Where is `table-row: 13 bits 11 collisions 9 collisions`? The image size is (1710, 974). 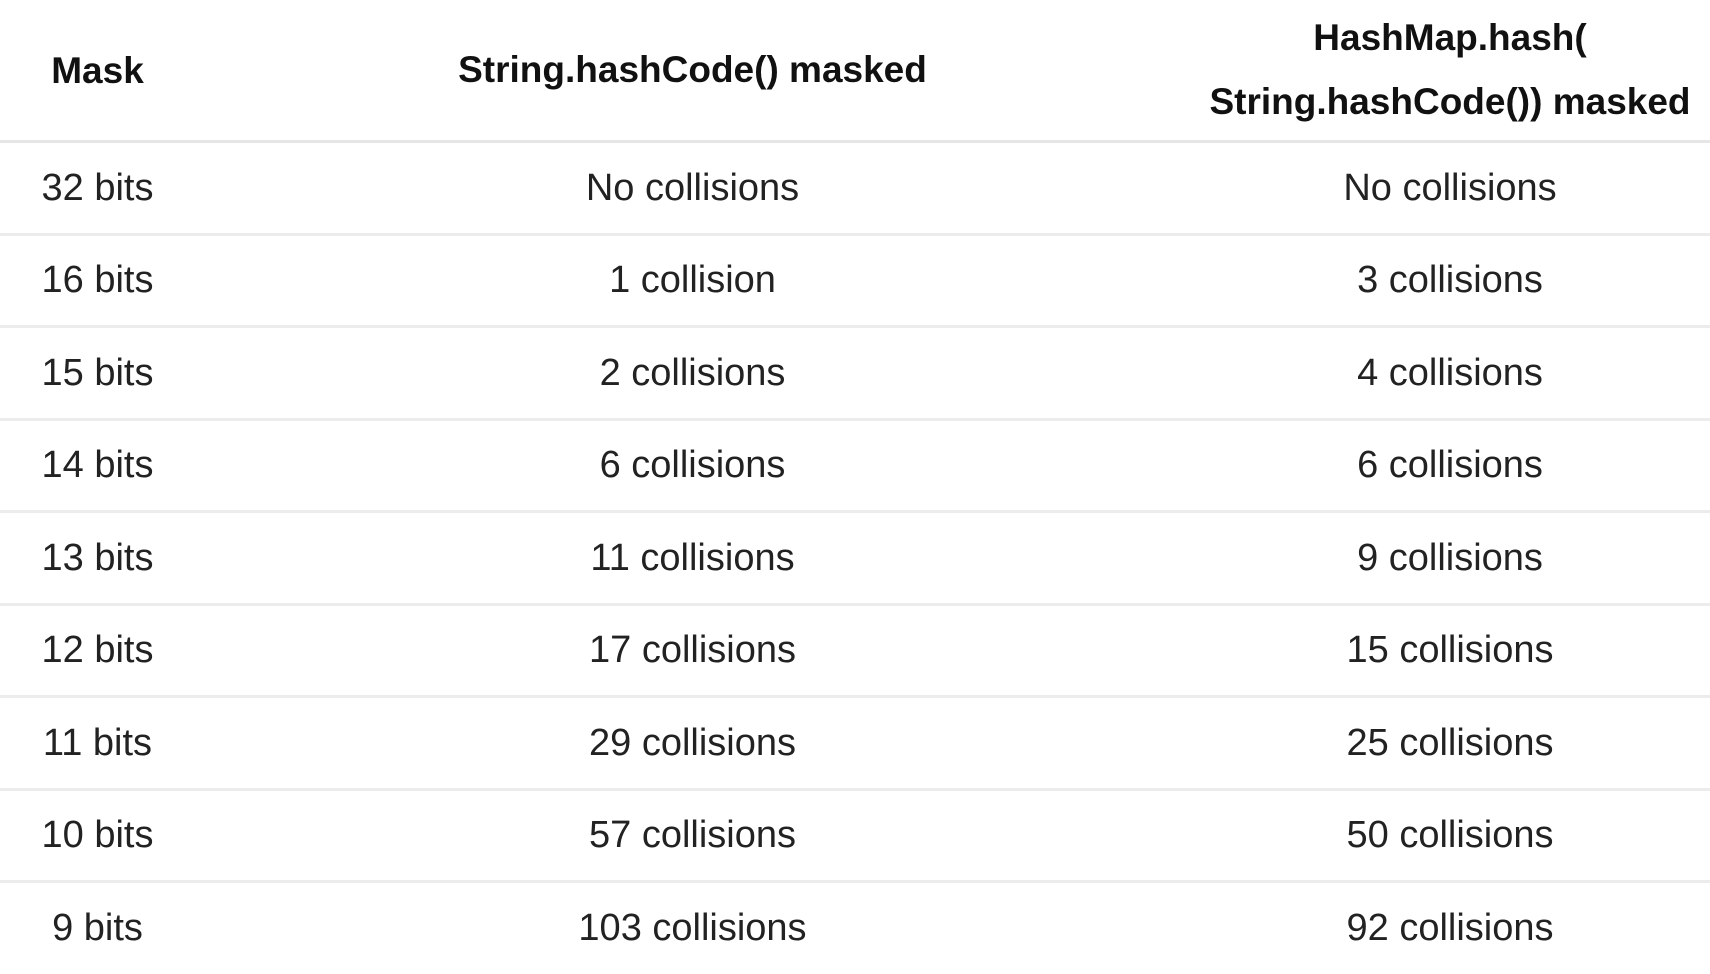
table-row: 13 bits 11 collisions 9 collisions is located at coordinates (855, 559).